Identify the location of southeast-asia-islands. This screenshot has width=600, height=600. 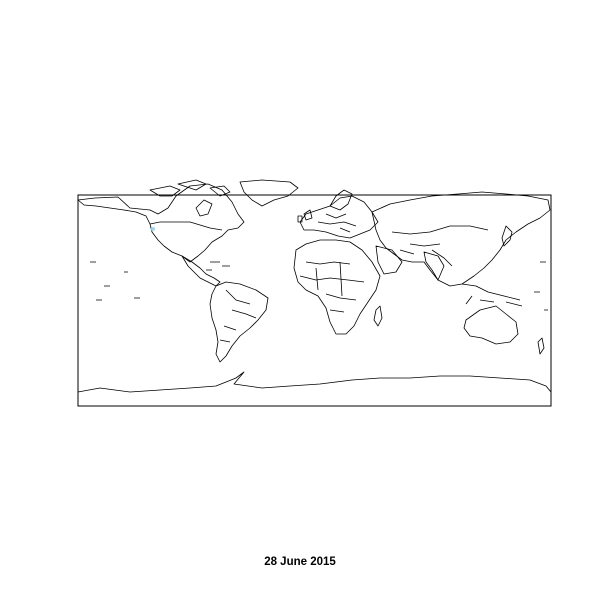
(492, 295).